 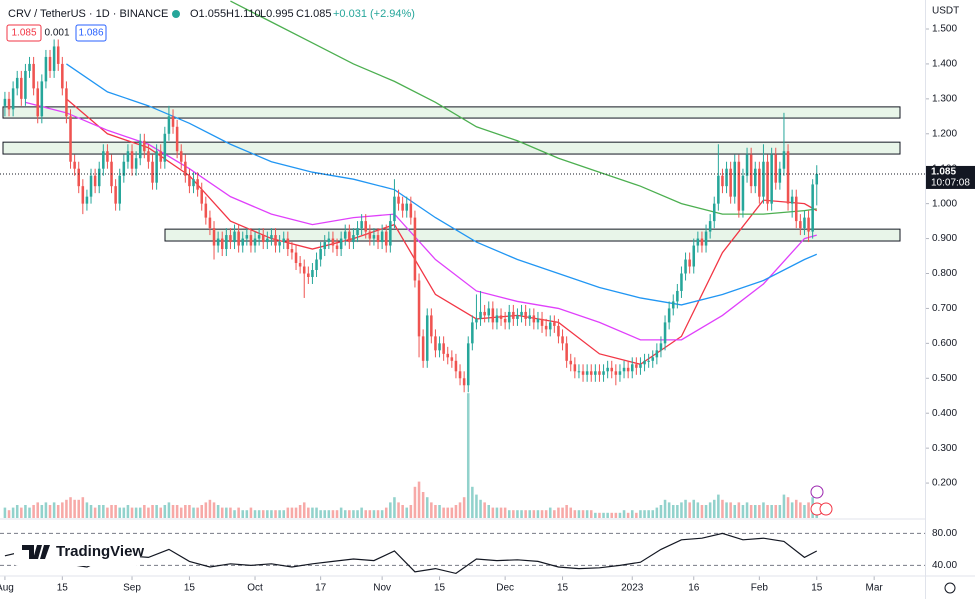 What do you see at coordinates (943, 172) in the screenshot?
I see `last-price-label: 1.085` at bounding box center [943, 172].